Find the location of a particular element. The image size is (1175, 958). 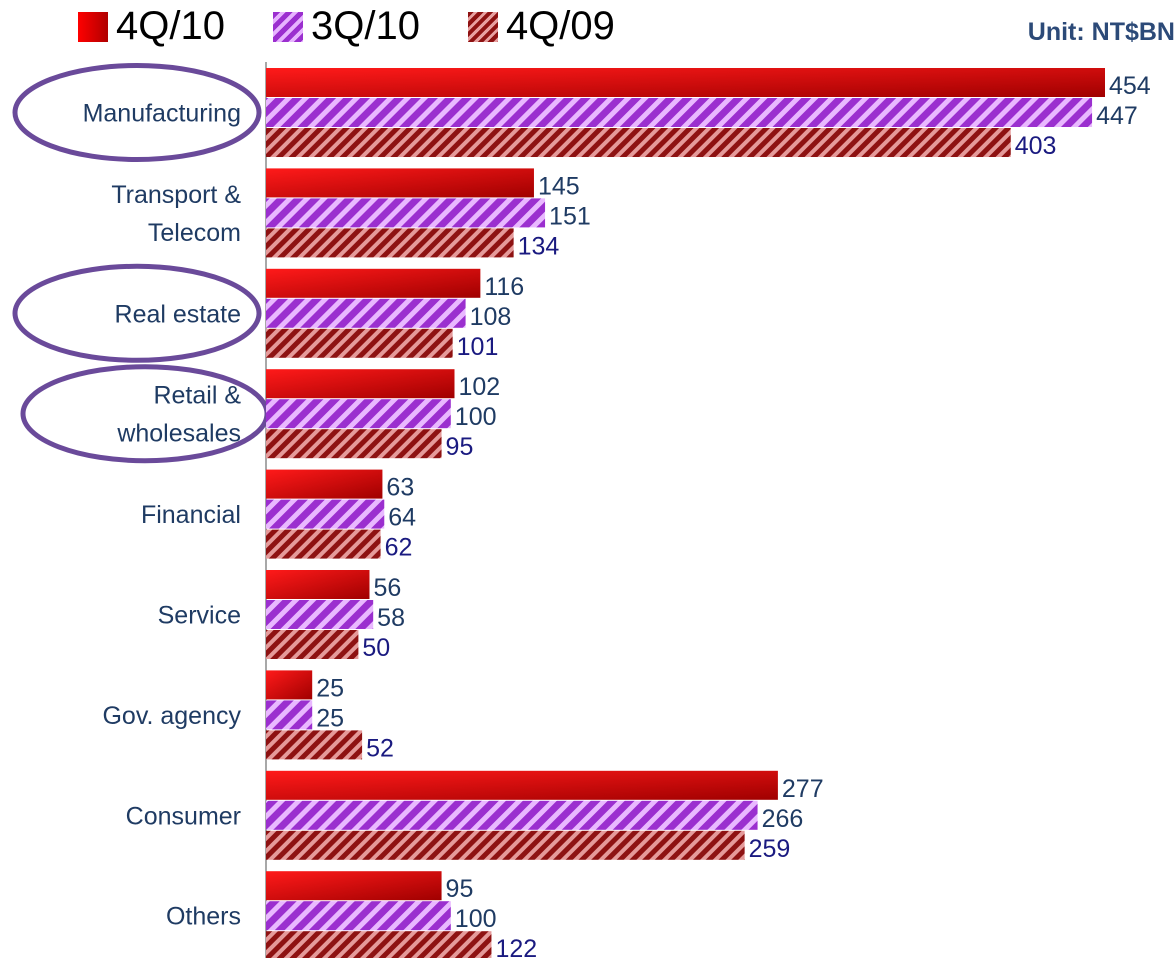

data-label-3q10-gov-agency: 25 is located at coordinates (330, 718).